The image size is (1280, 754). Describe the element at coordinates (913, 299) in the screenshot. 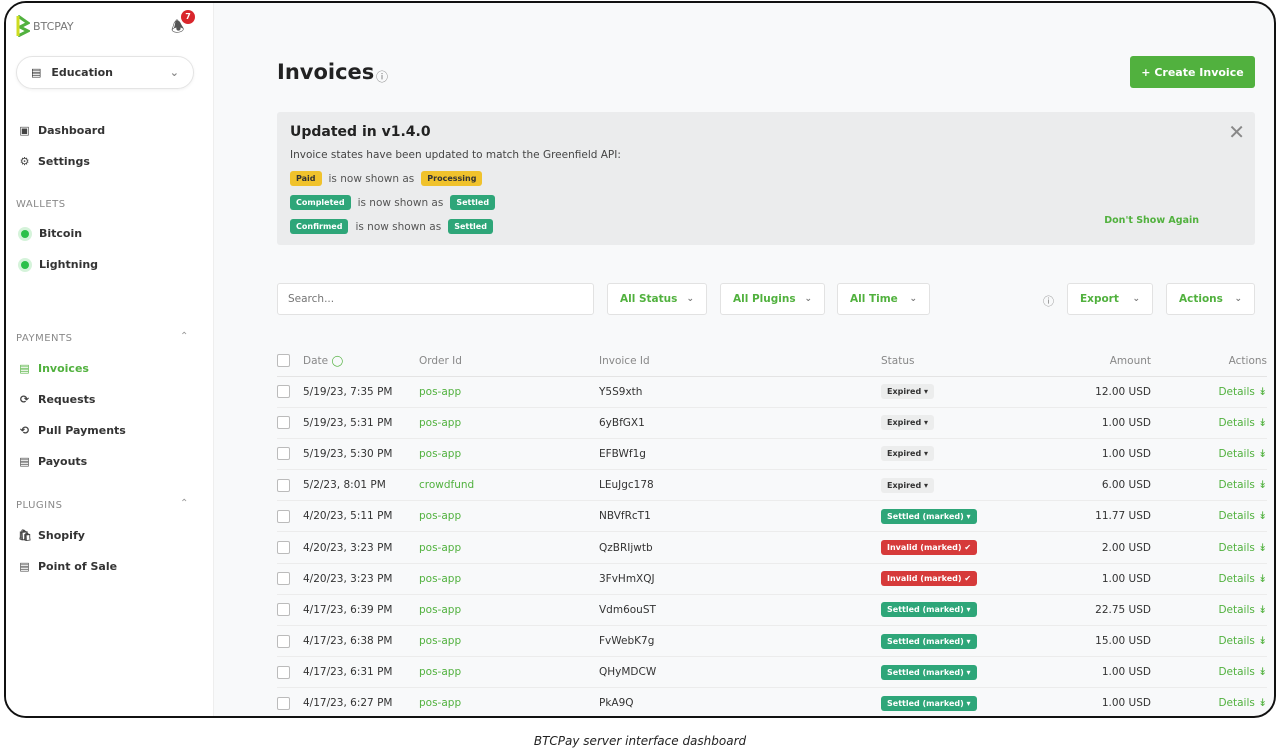

I see `chevron-down-icon: ⌄` at that location.